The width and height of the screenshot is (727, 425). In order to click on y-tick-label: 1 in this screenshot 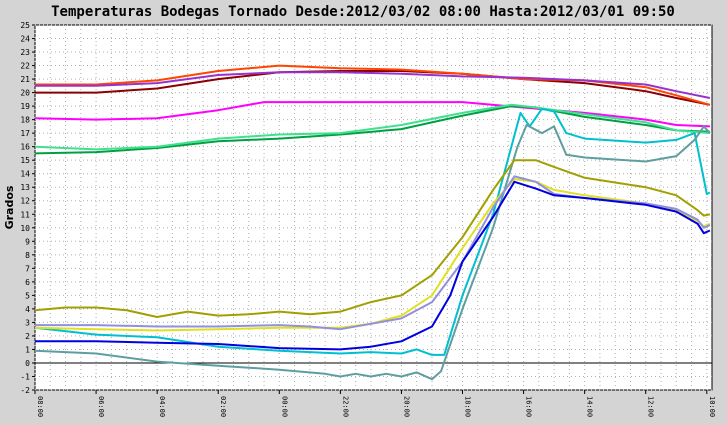, I will do `click(27, 349)`.